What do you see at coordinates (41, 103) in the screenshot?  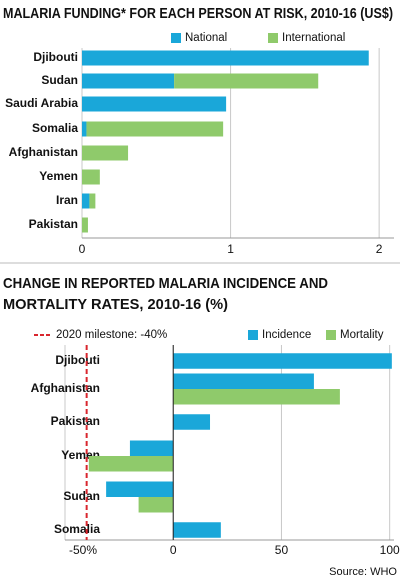 I see `category-label: Saudi Arabia` at bounding box center [41, 103].